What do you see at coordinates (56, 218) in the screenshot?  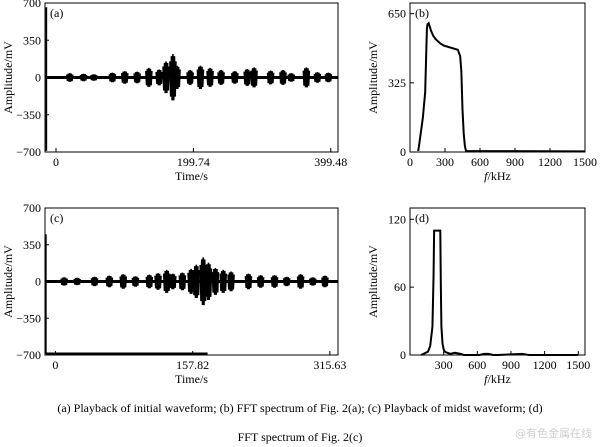 I see `panel-label: (c)` at bounding box center [56, 218].